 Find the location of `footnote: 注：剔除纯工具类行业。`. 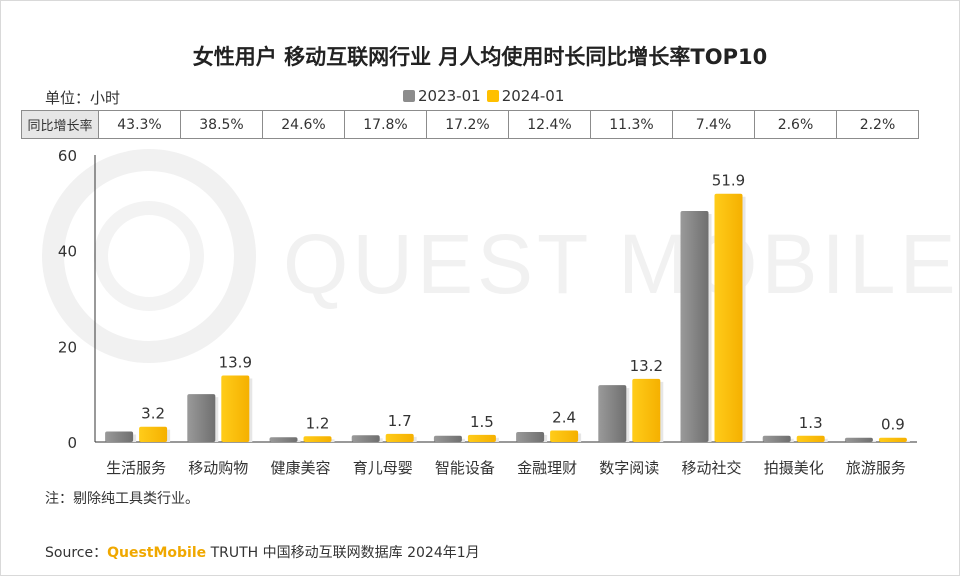

footnote: 注：剔除纯工具类行业。 is located at coordinates (122, 499).